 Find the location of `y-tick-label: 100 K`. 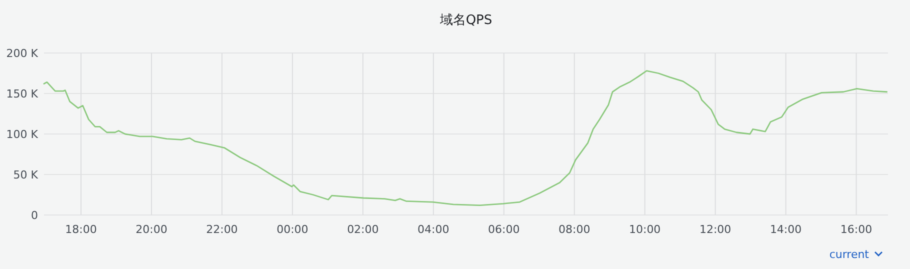

y-tick-label: 100 K is located at coordinates (22, 134).